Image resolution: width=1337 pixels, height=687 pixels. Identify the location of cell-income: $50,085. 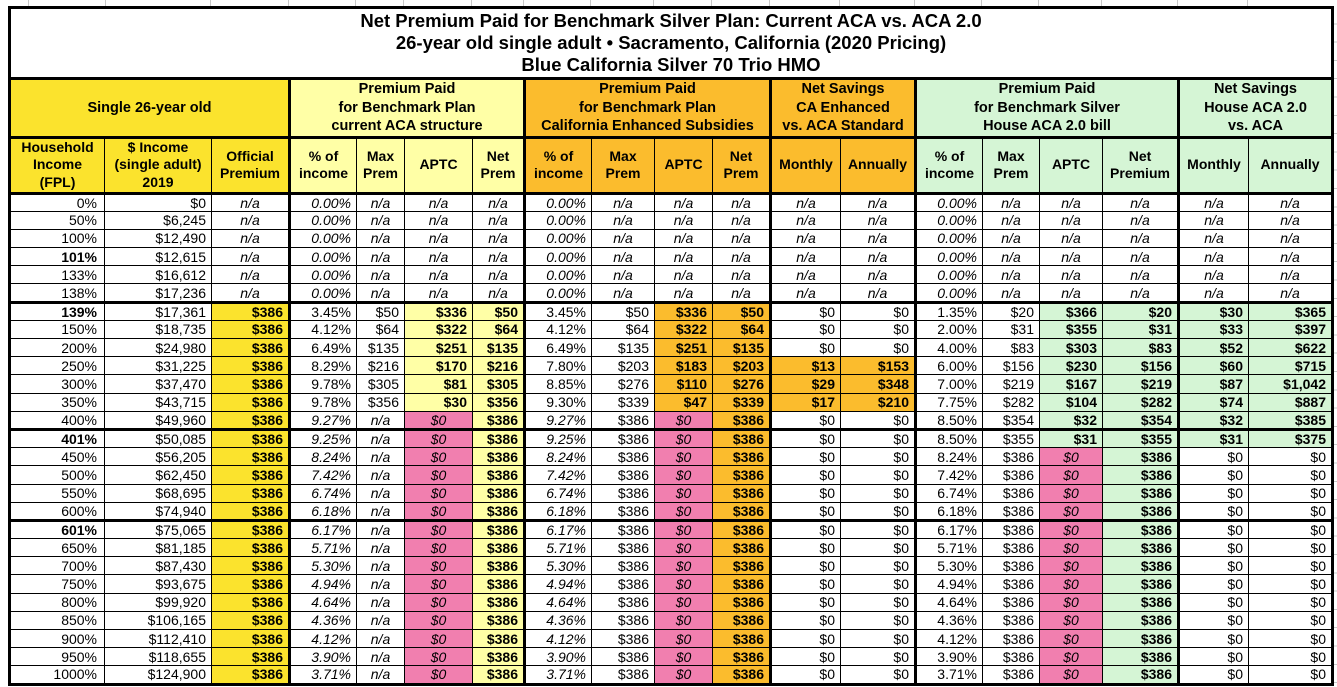
(158, 438).